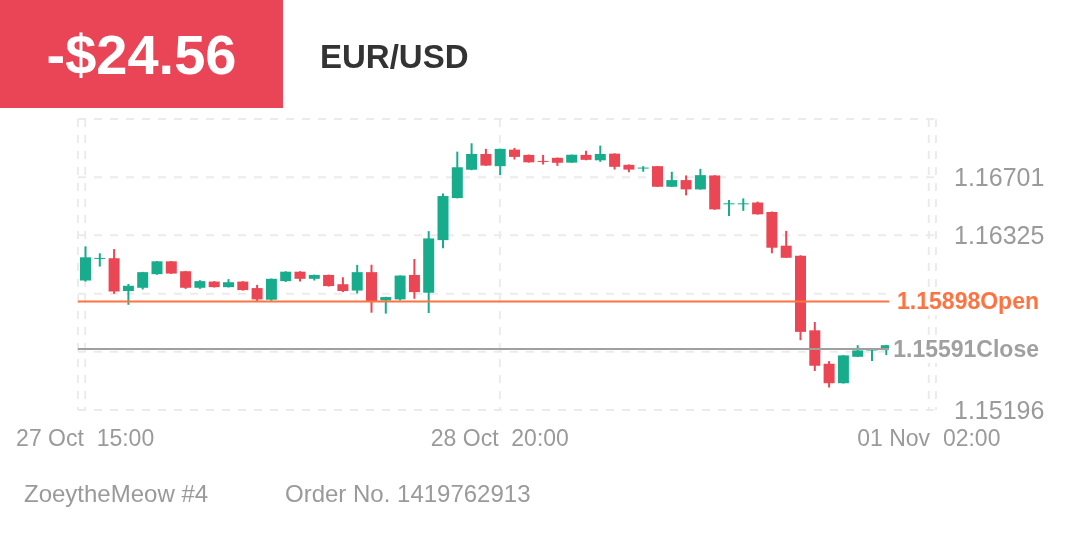  I want to click on chart-title: EUR/USD, so click(394, 57).